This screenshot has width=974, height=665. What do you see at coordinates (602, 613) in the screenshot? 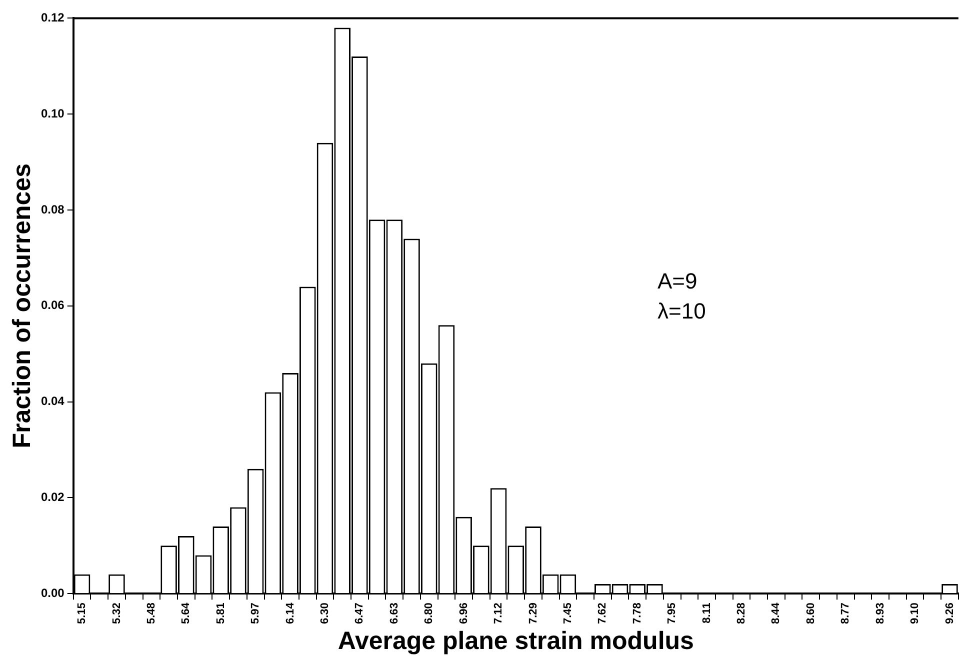
I see `x-tick-label: 7.62` at bounding box center [602, 613].